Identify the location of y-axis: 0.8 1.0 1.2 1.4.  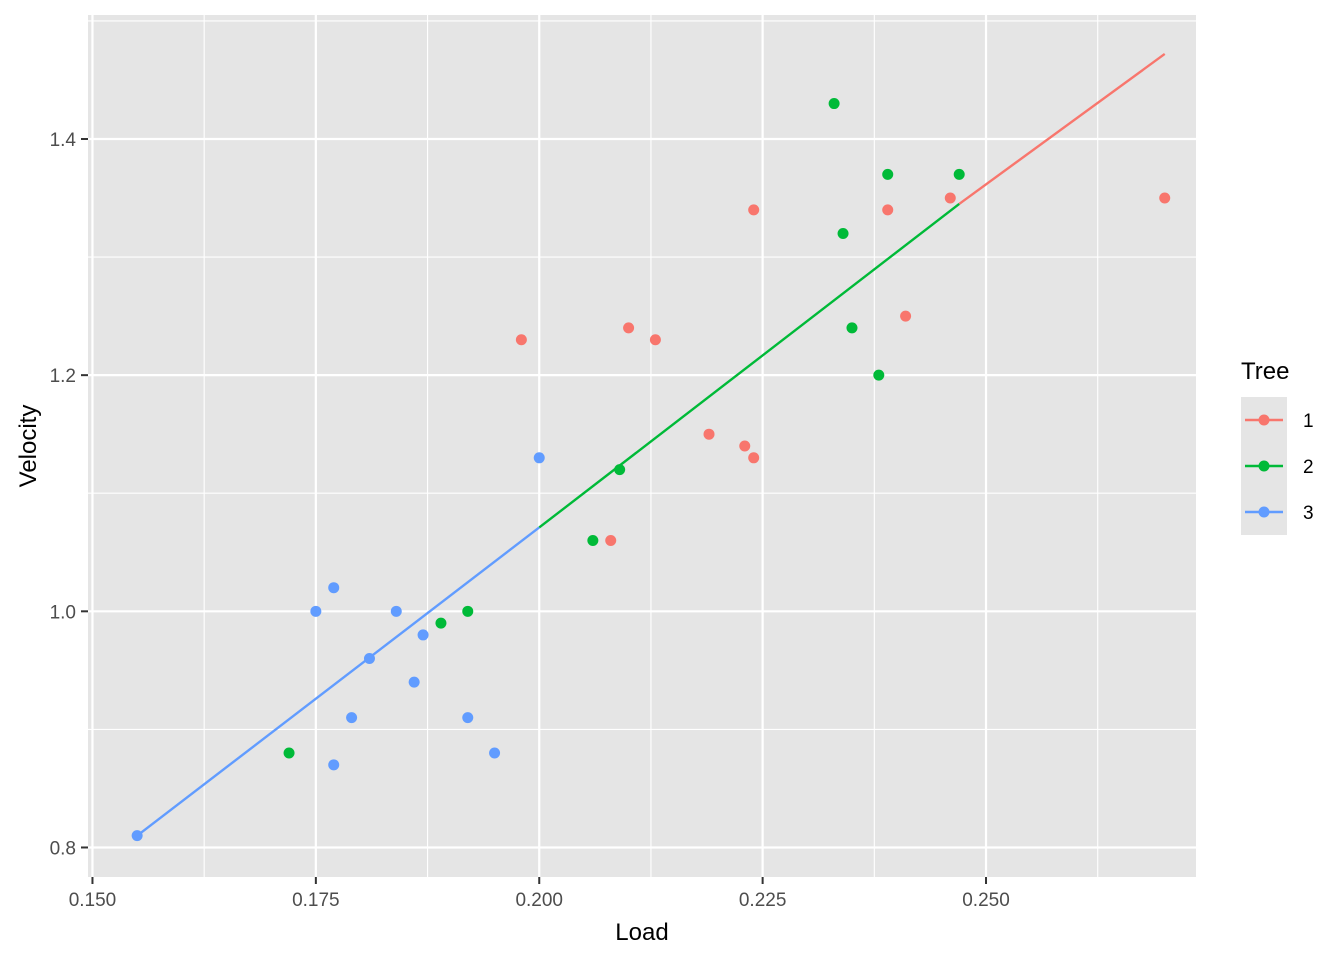
(69, 494).